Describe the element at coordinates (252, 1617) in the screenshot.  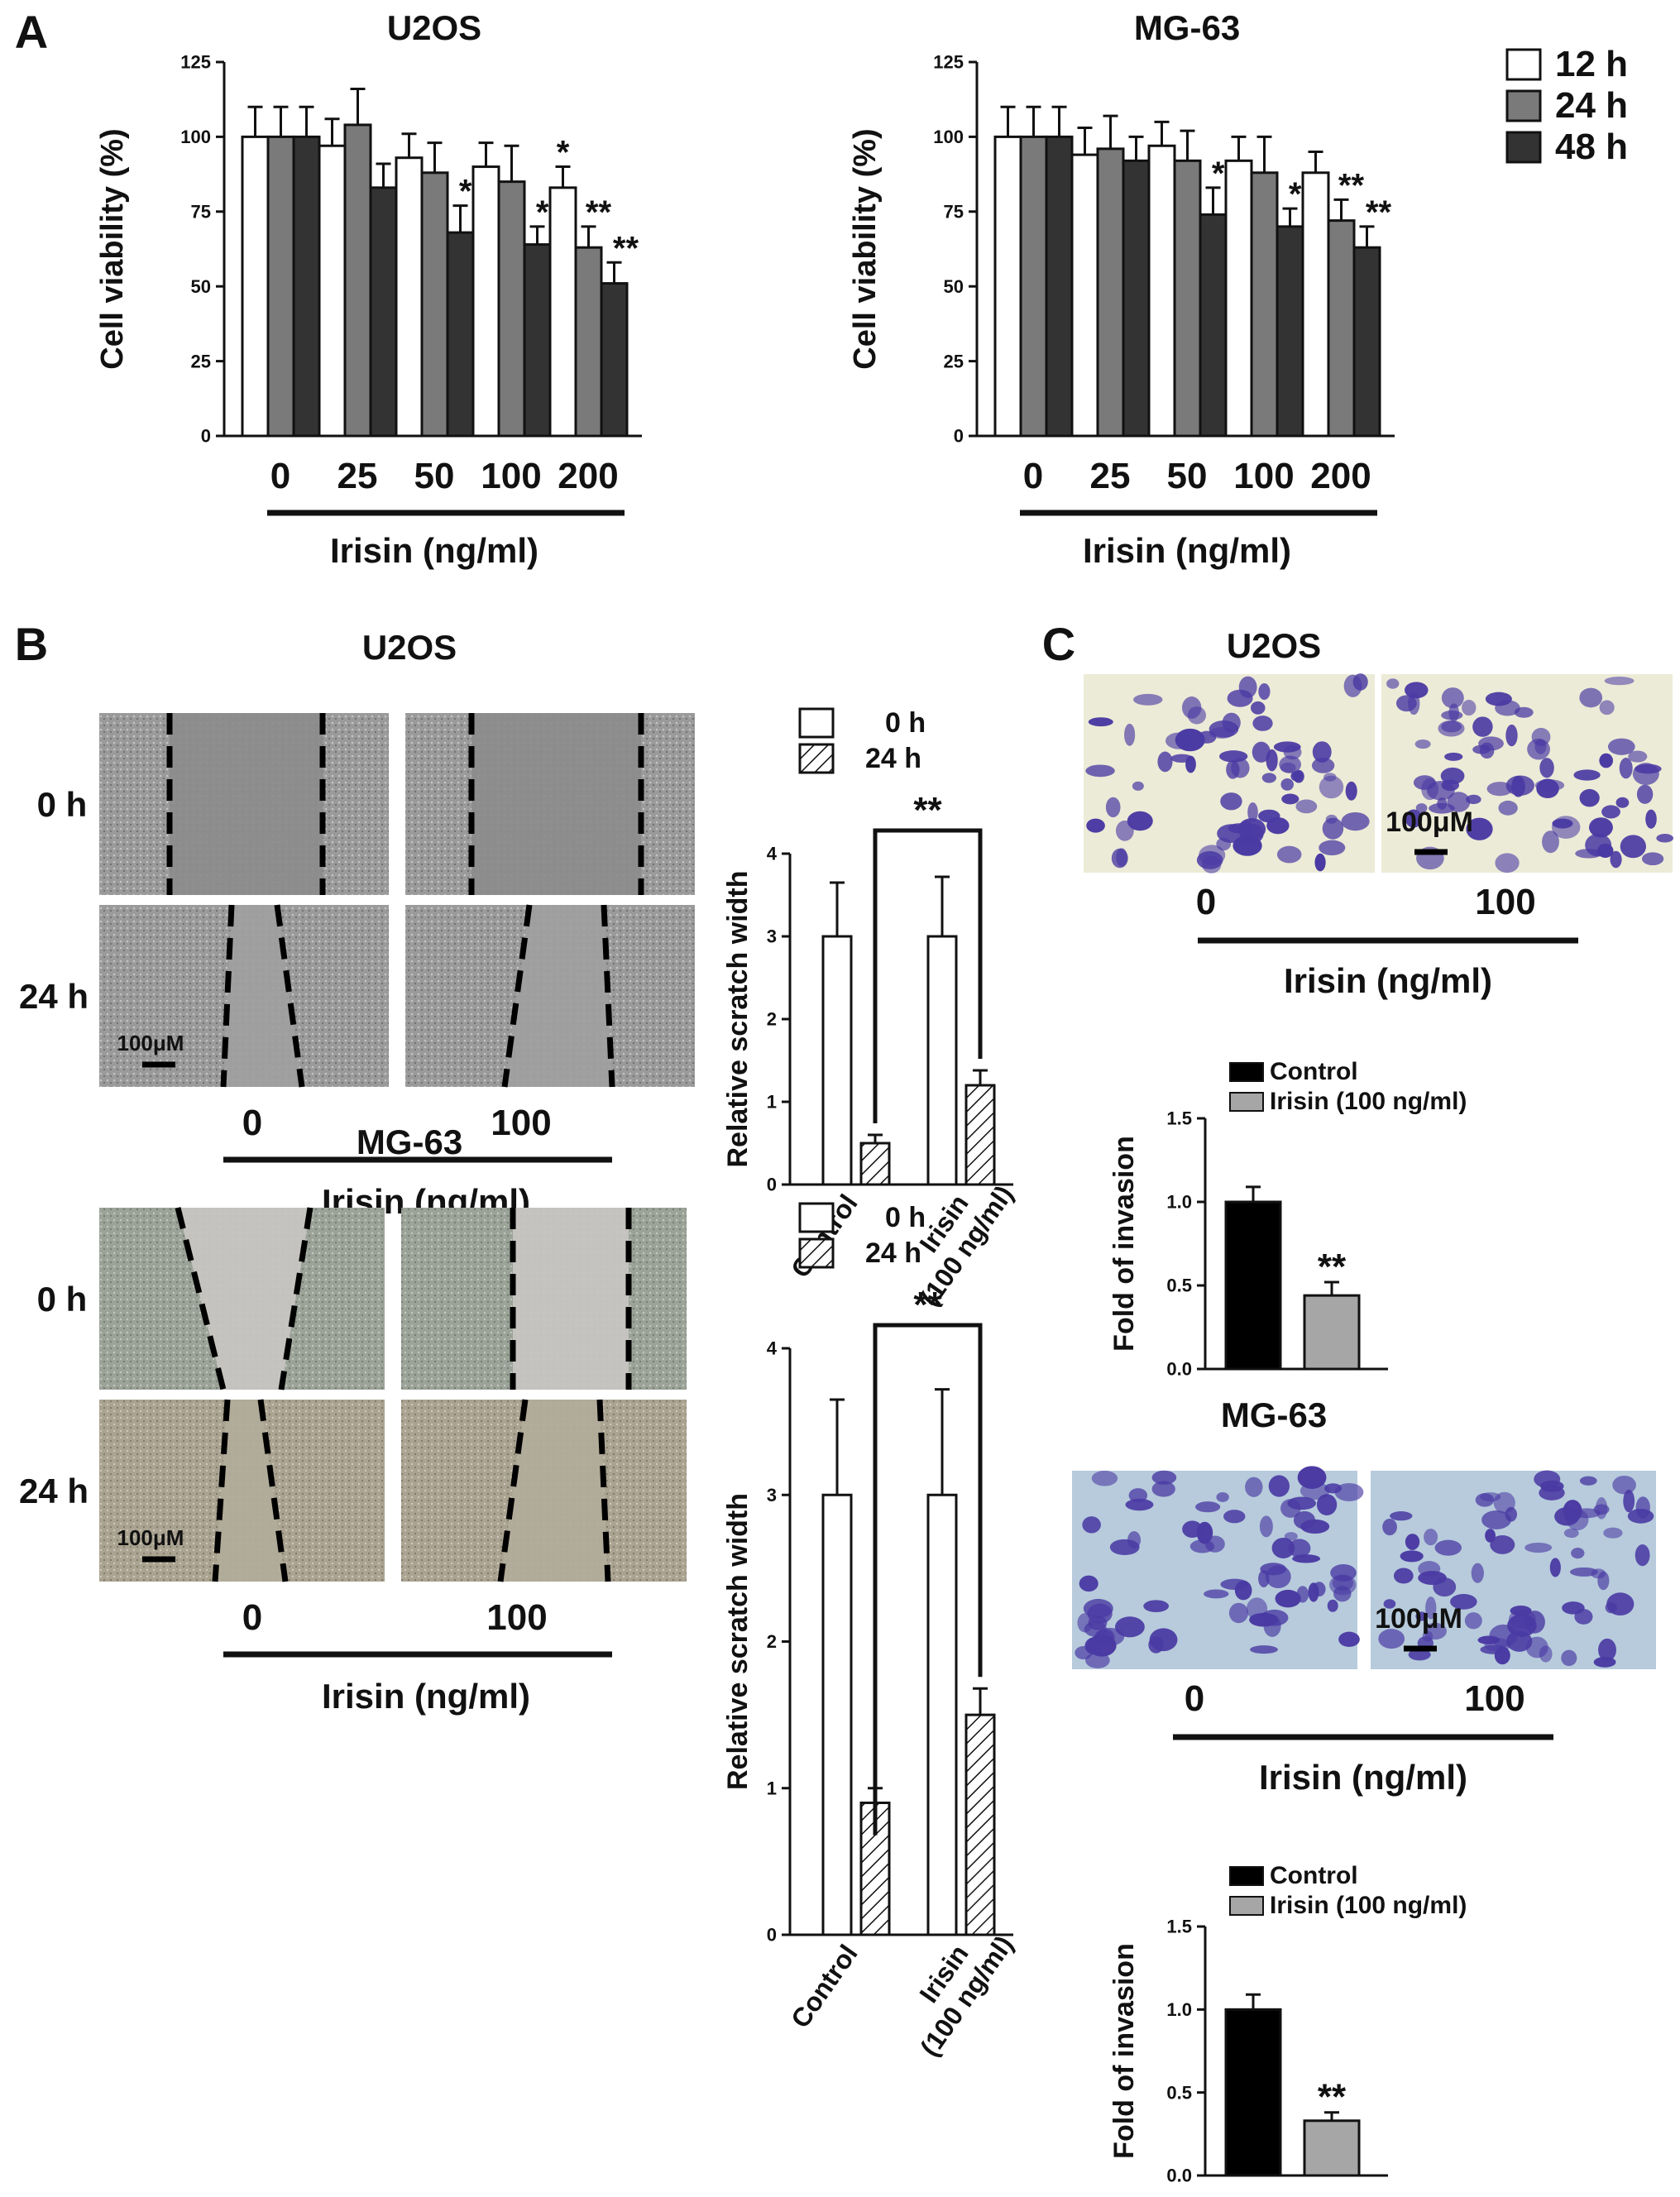
I see `dose-label-0: 0` at that location.